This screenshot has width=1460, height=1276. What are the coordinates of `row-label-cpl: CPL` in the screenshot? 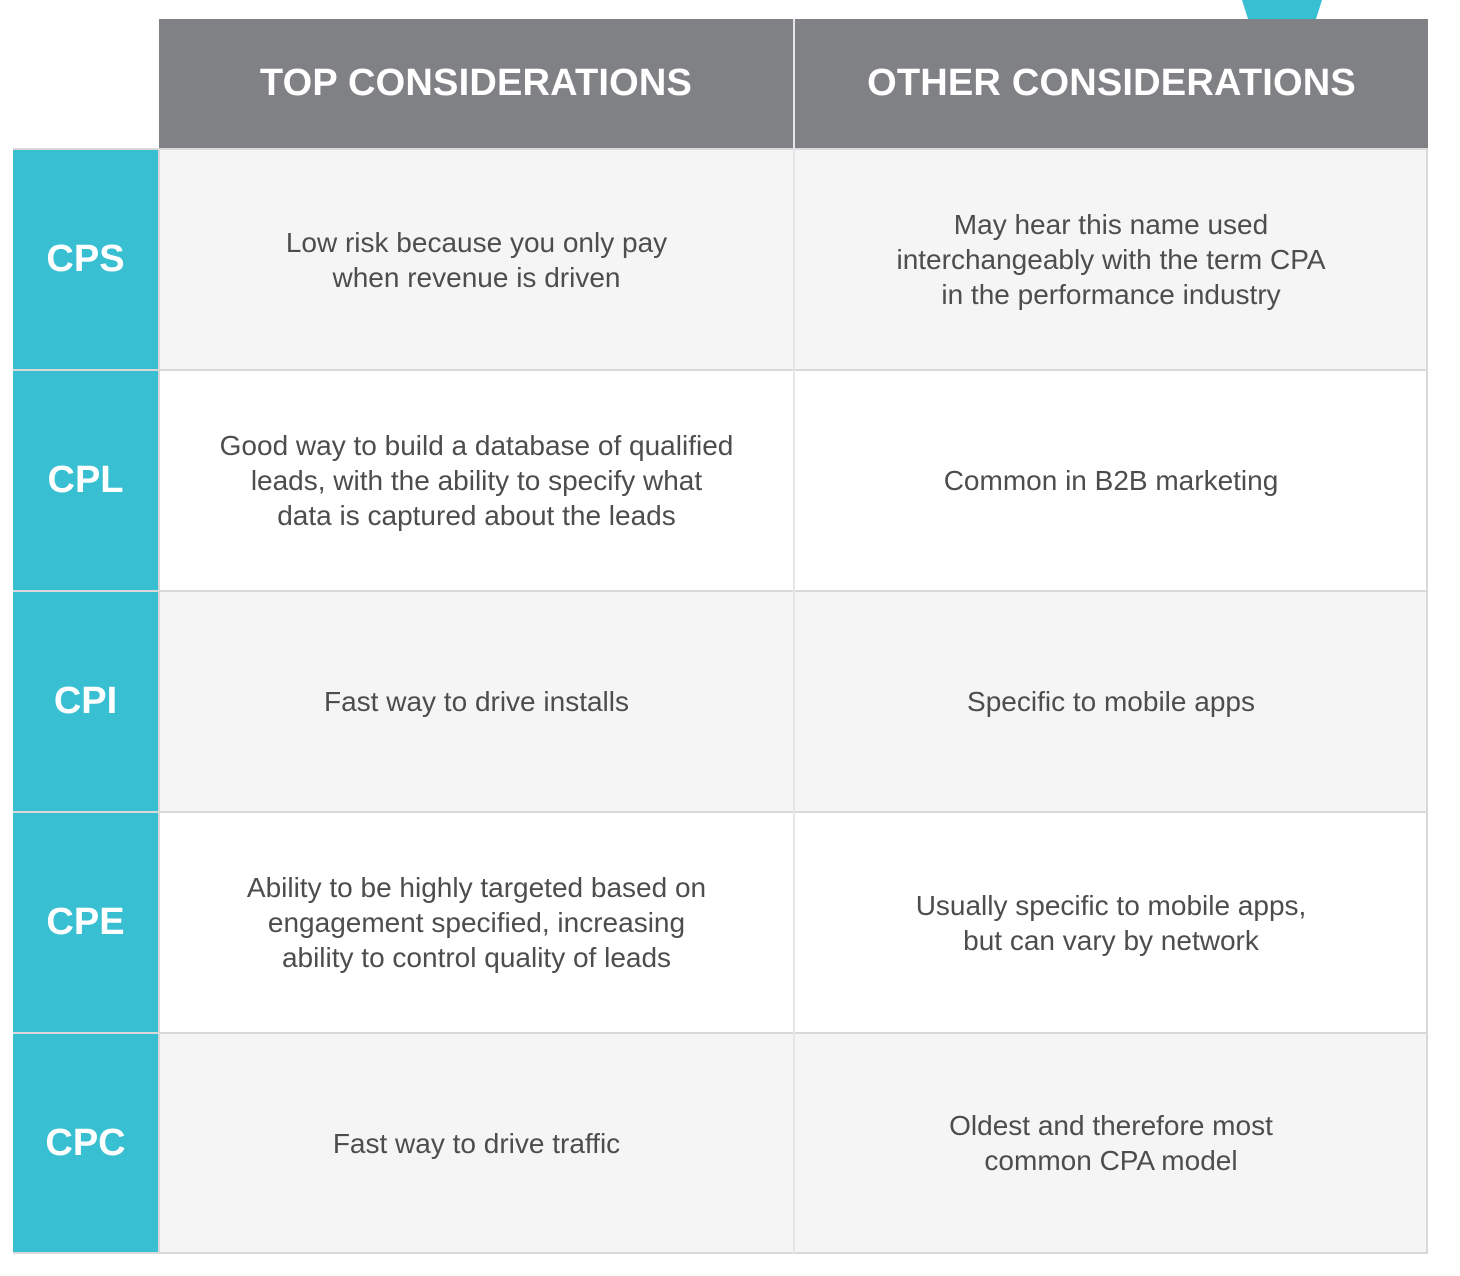 It's located at (85, 480).